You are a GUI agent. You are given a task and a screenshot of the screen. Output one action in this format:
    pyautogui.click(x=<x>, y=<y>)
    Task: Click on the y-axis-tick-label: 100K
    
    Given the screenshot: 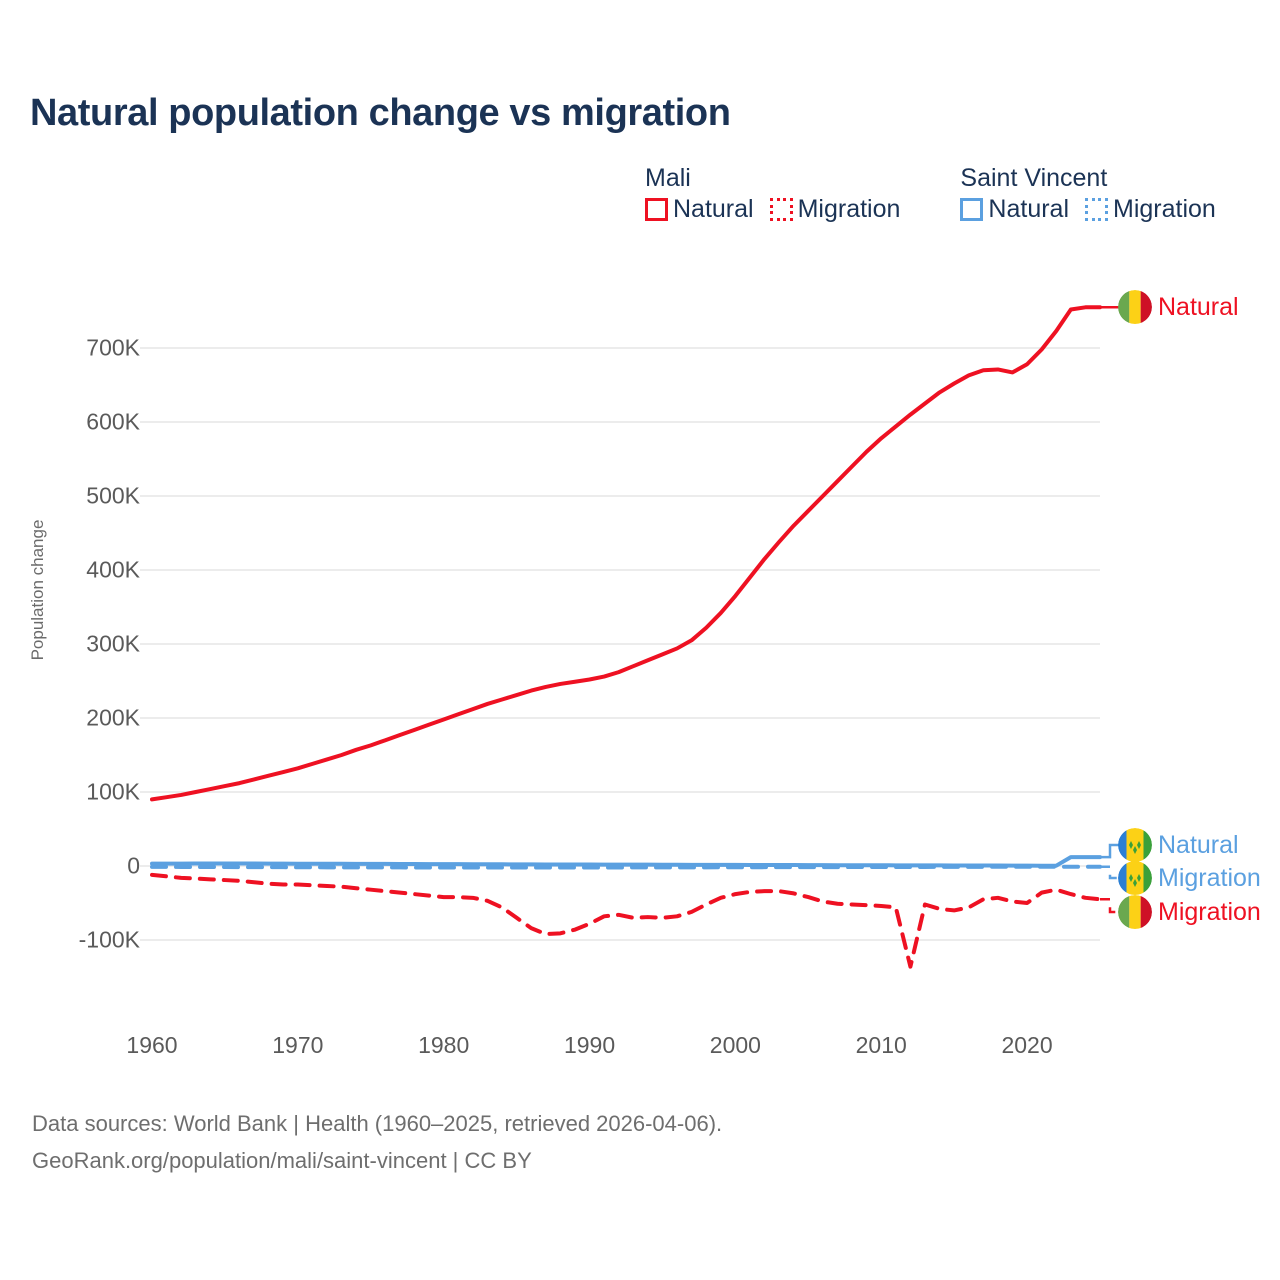 What is the action you would take?
    pyautogui.click(x=113, y=791)
    